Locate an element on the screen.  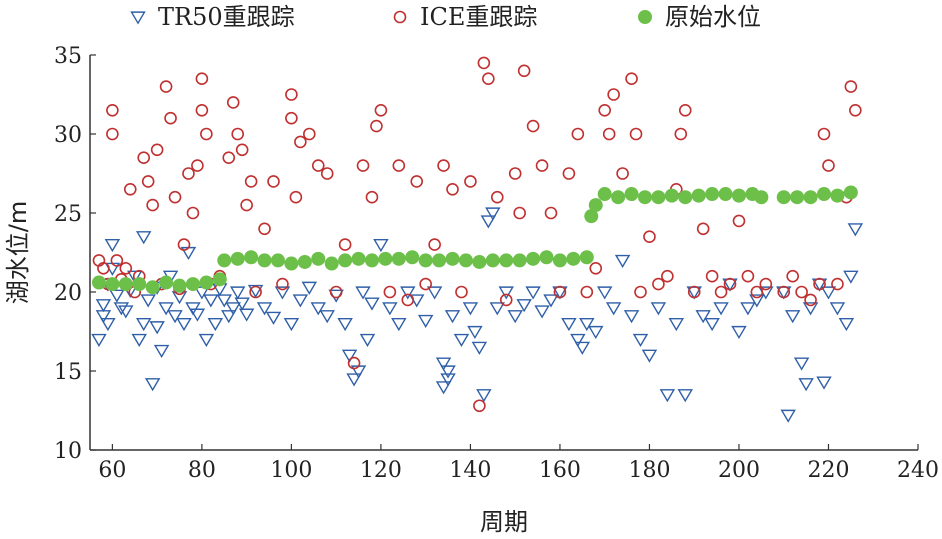
y-tick-label: 35 is located at coordinates (68, 56).